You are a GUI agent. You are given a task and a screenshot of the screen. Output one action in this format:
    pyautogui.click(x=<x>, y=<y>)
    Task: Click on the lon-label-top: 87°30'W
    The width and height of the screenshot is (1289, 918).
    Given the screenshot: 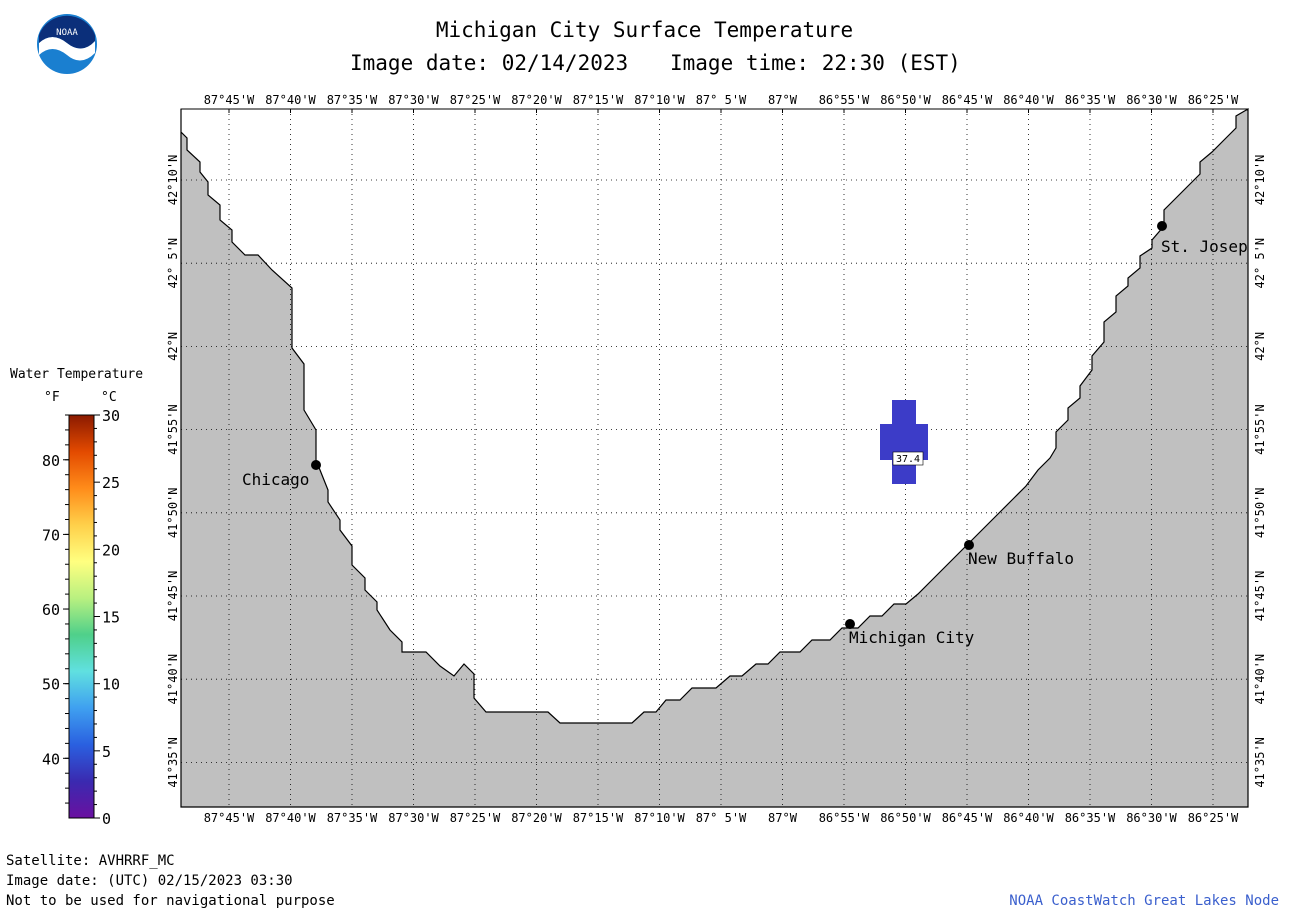 What is the action you would take?
    pyautogui.click(x=413, y=100)
    